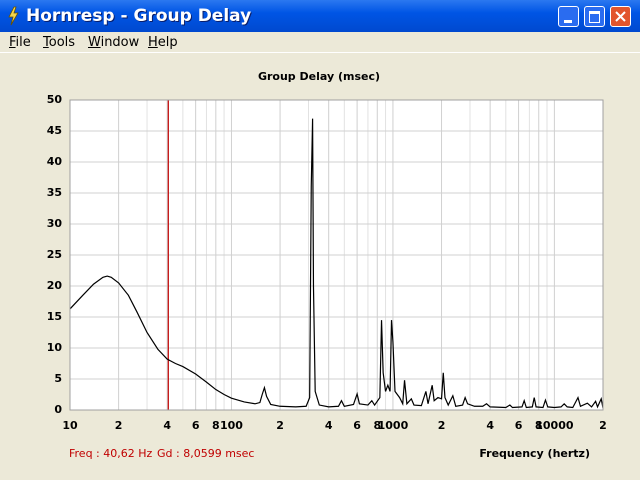 Image resolution: width=640 pixels, height=480 pixels. I want to click on y-tick-label: 50, so click(55, 99).